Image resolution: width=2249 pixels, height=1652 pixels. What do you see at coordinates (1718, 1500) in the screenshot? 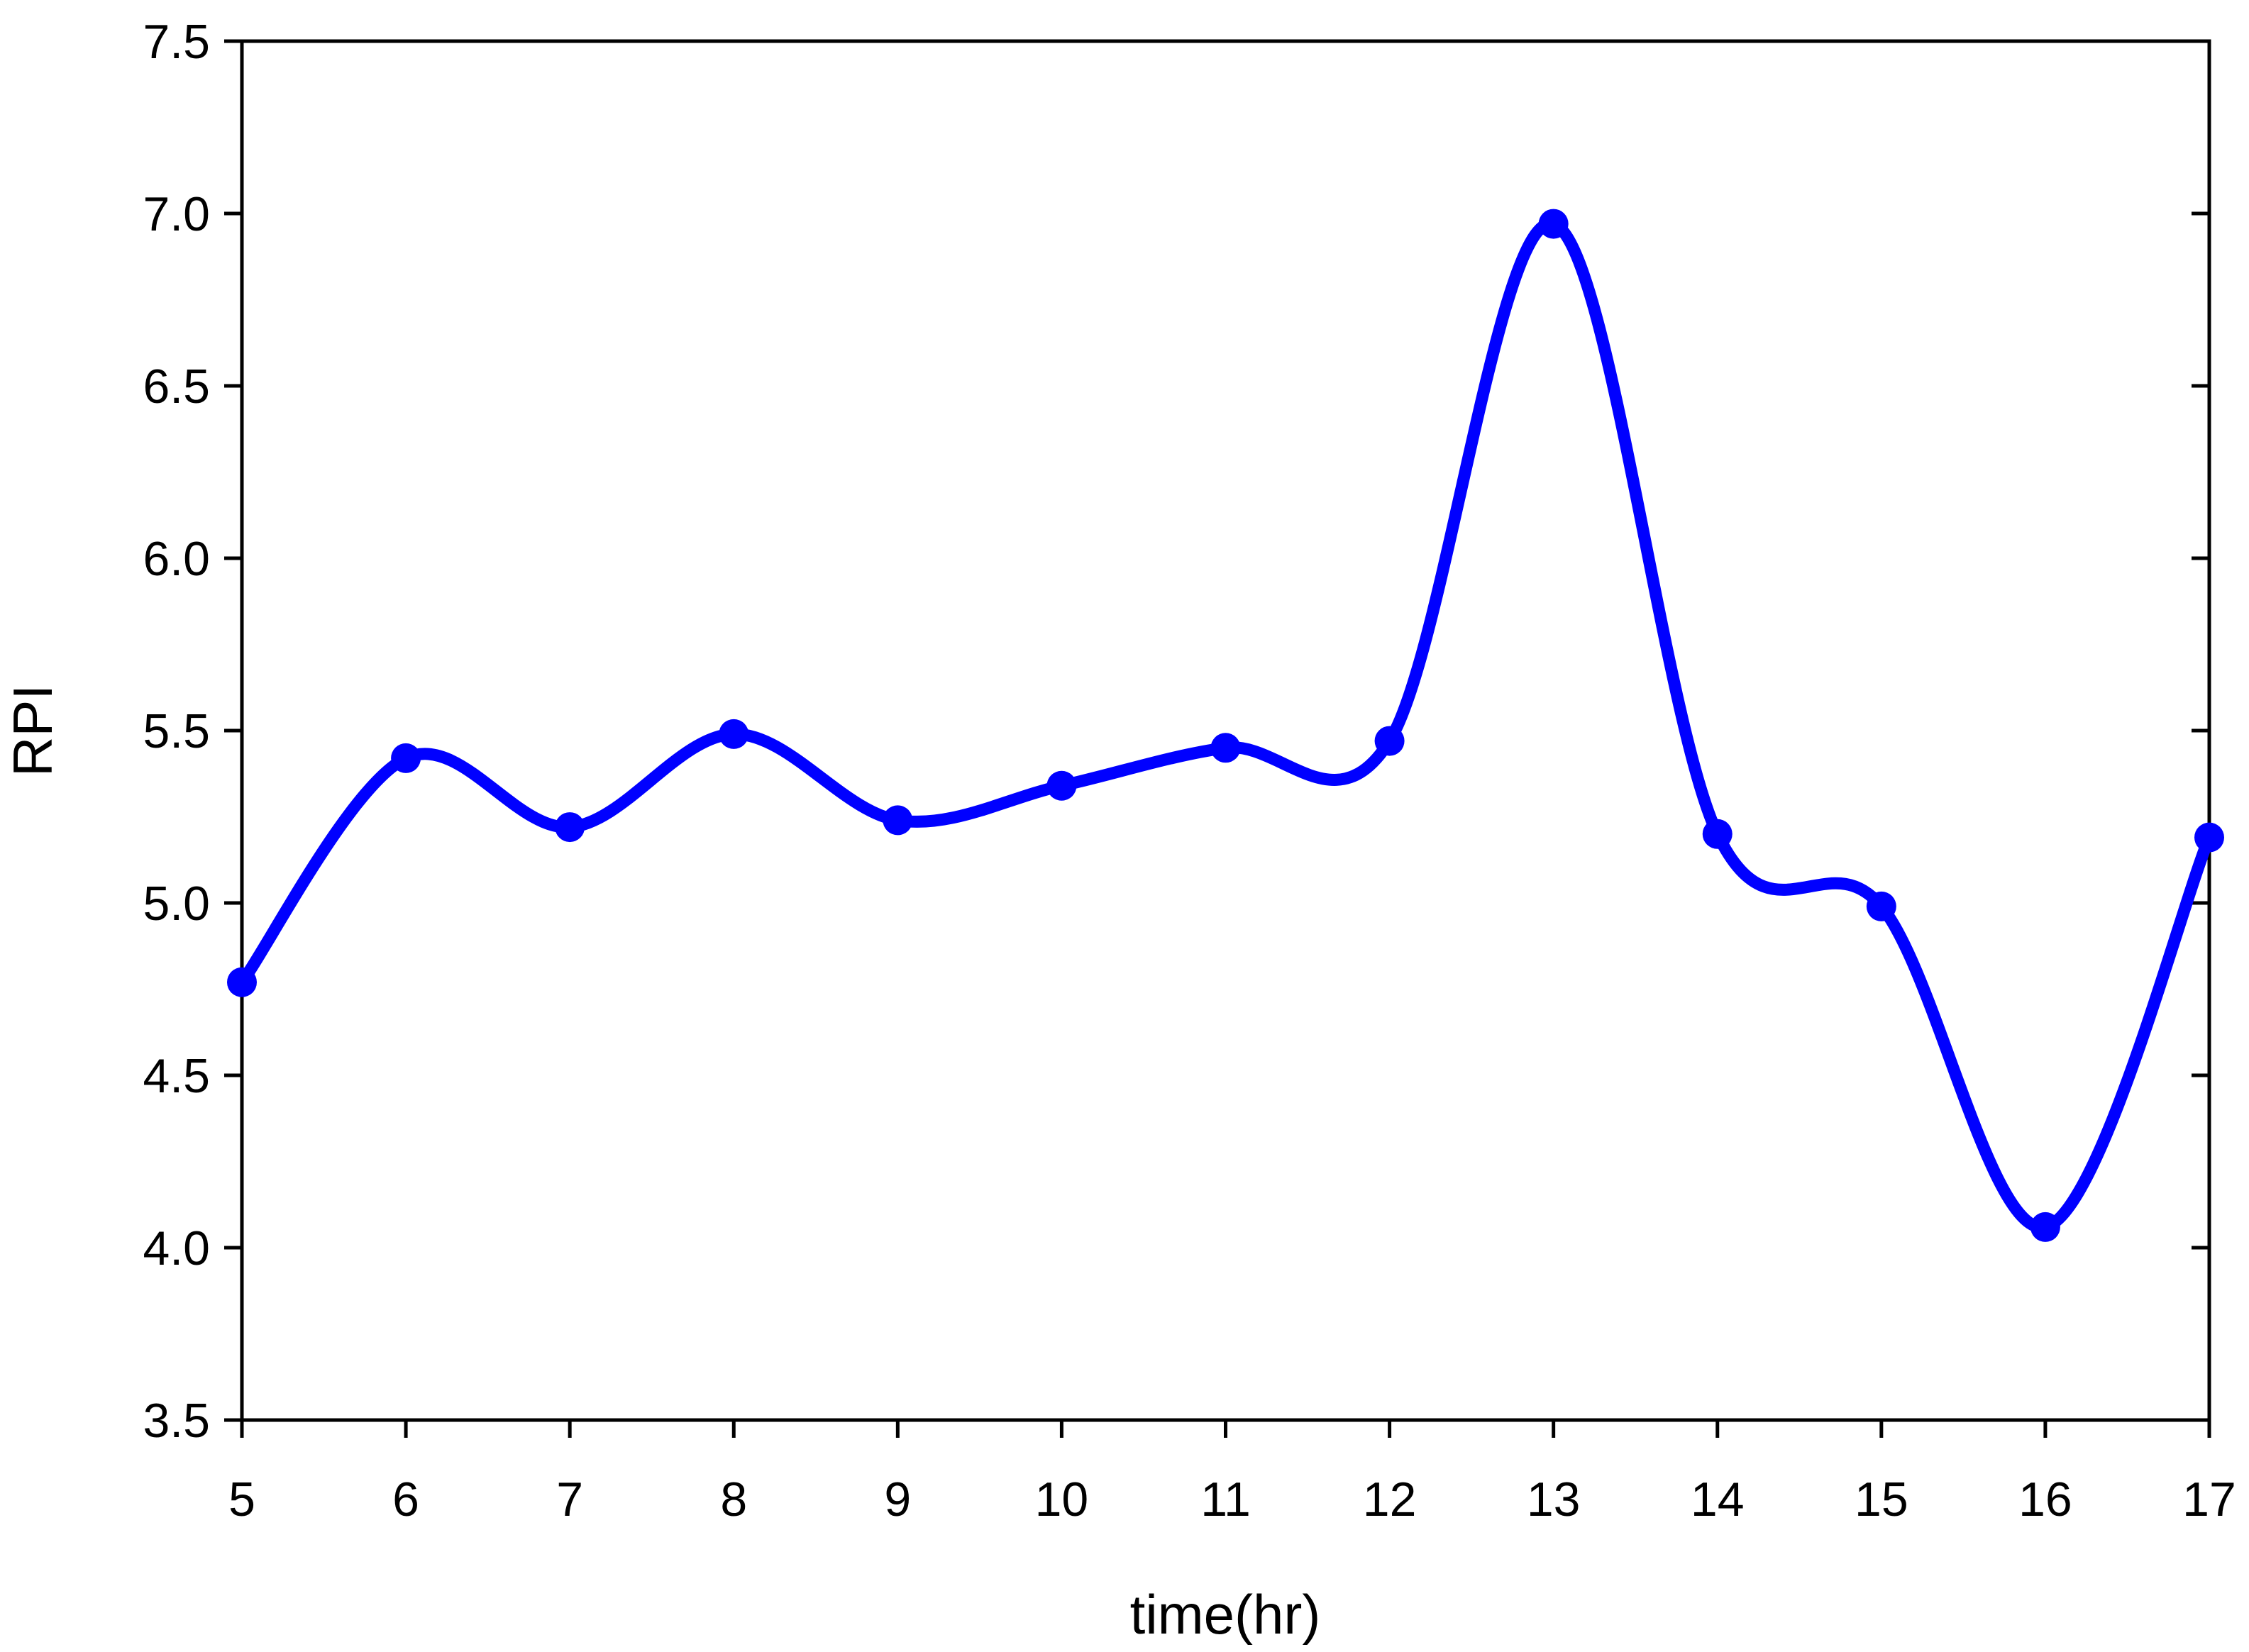
I see `x-tick-label: 14` at bounding box center [1718, 1500].